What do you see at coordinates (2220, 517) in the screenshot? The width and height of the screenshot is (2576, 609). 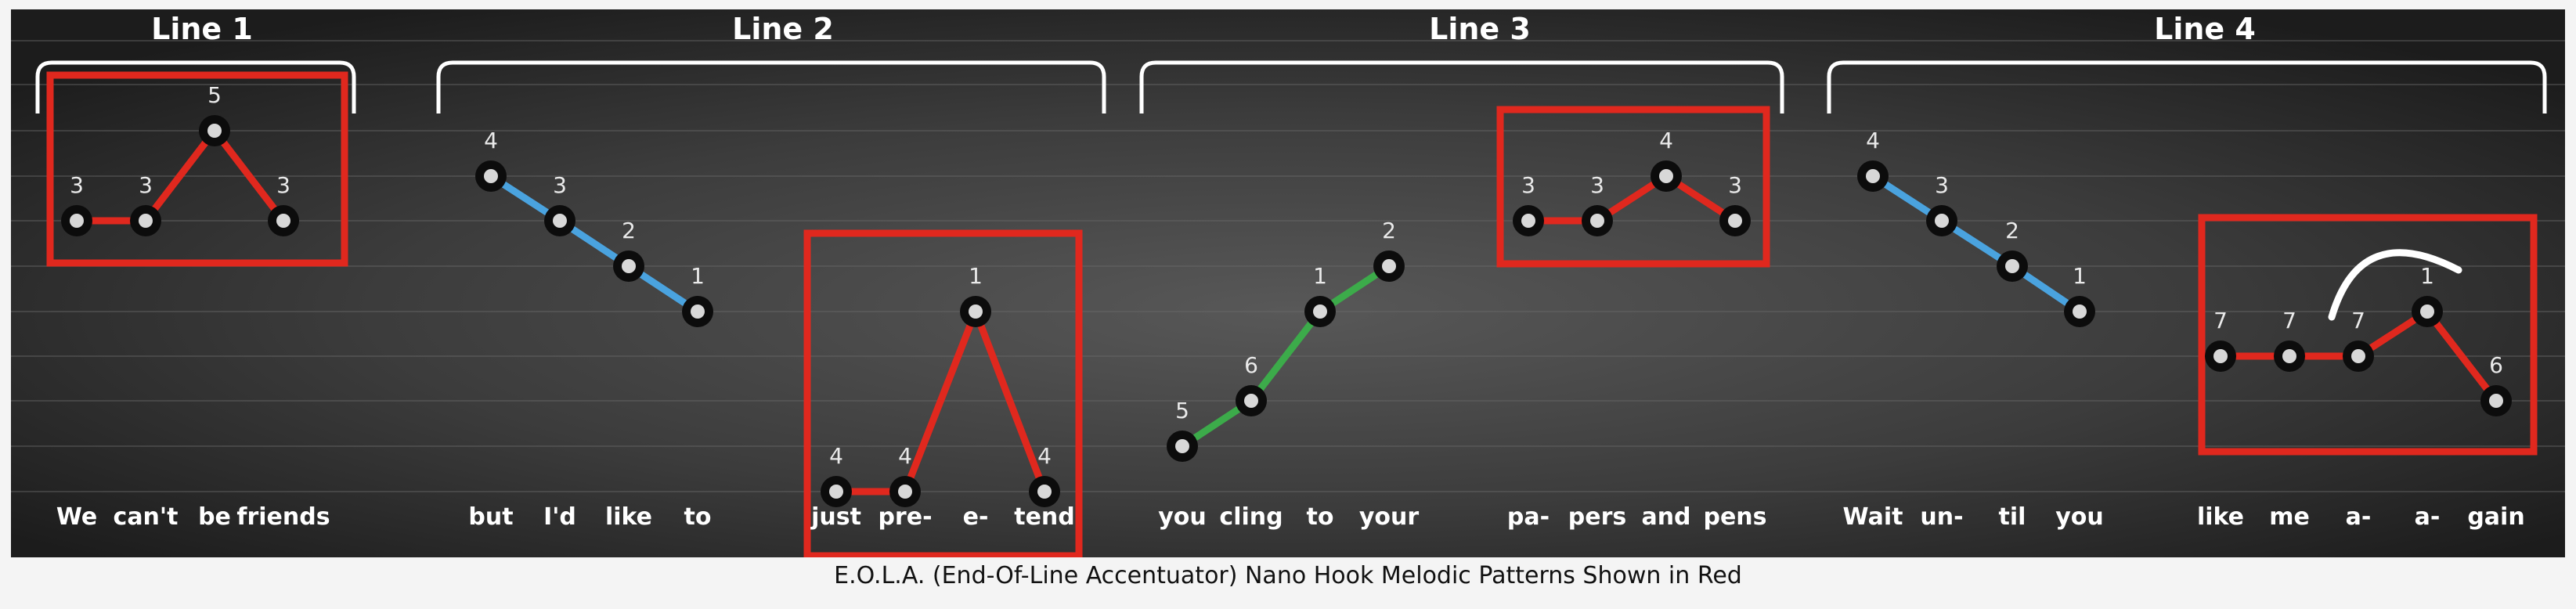 I see `lyric-word: like` at bounding box center [2220, 517].